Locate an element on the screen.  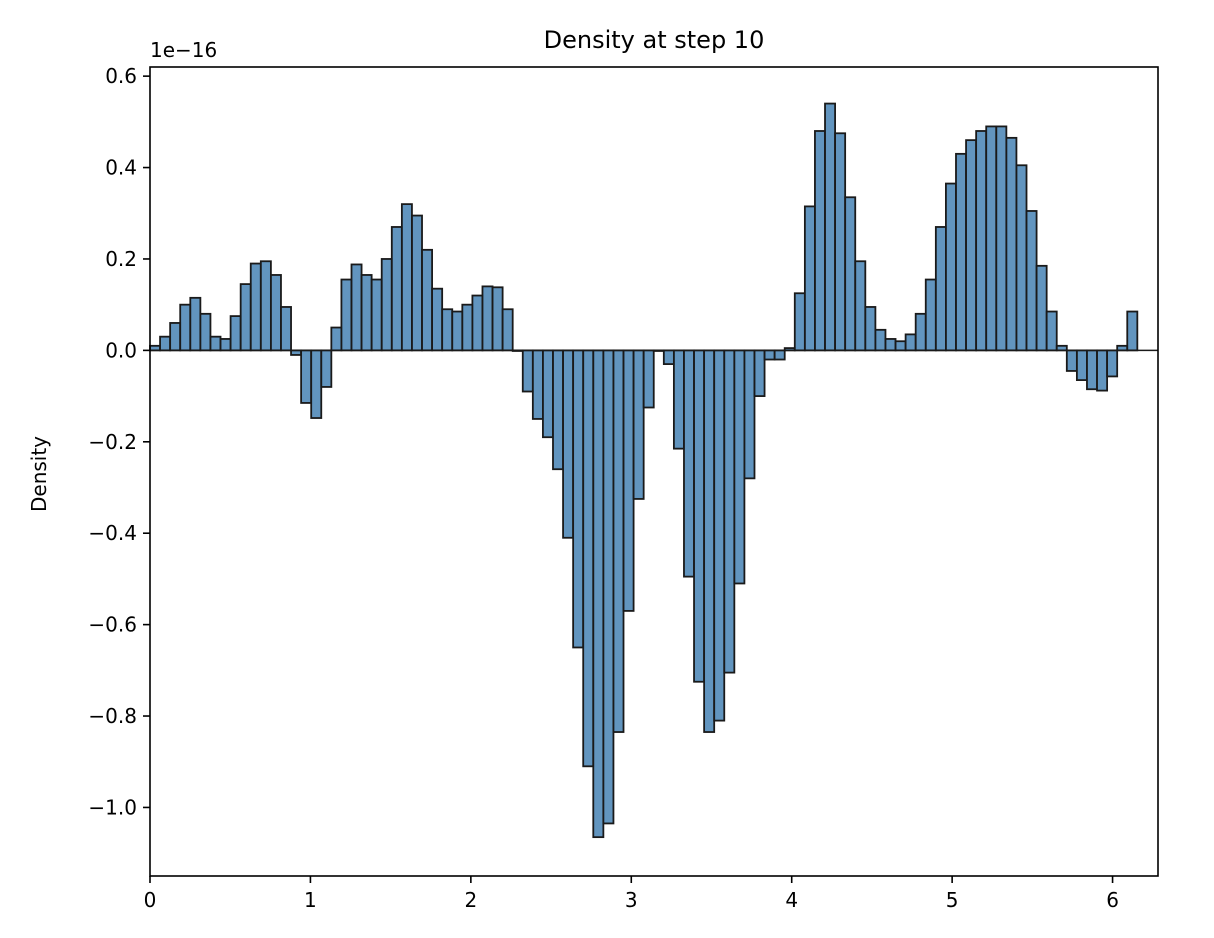
y-tick-label: 0.0 is located at coordinates (121, 350).